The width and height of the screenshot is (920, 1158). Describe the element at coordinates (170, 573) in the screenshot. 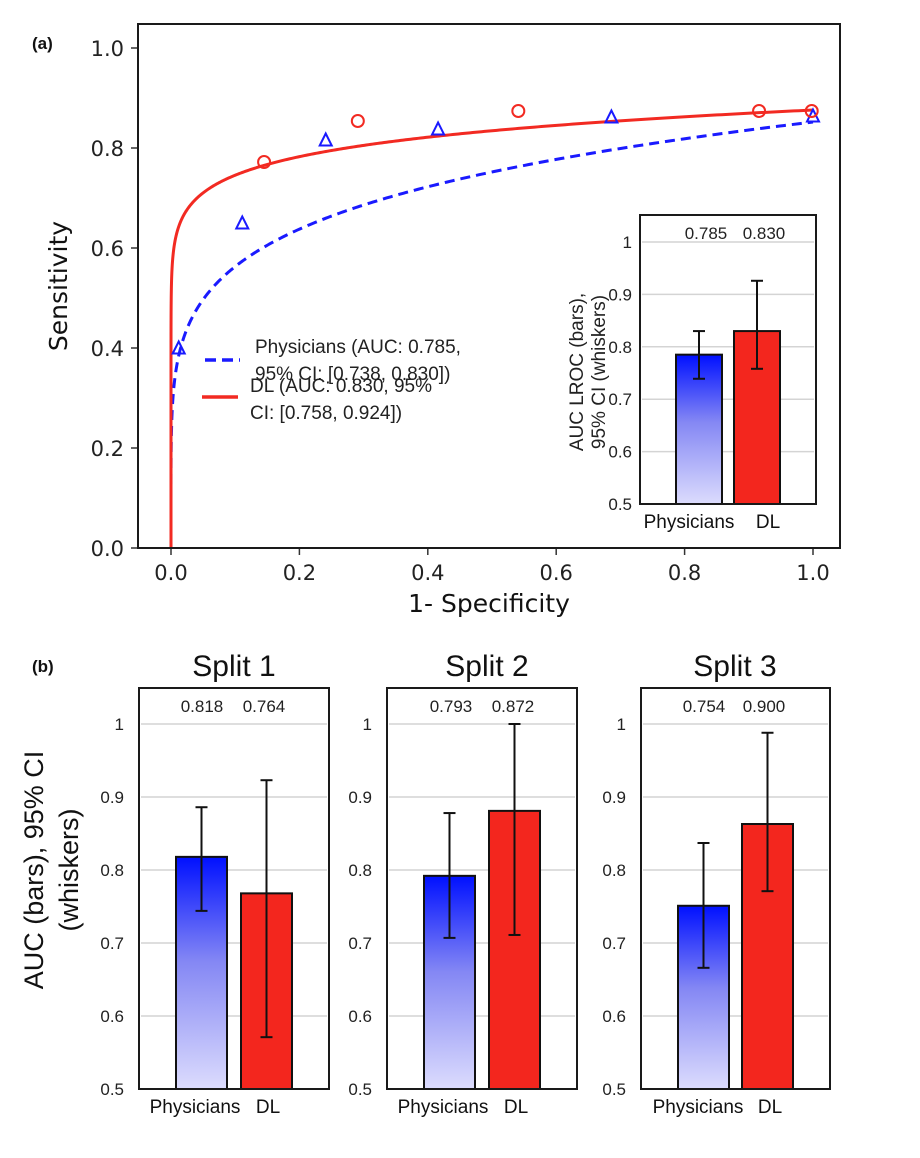

I see `x-tick-label: 0.0` at that location.